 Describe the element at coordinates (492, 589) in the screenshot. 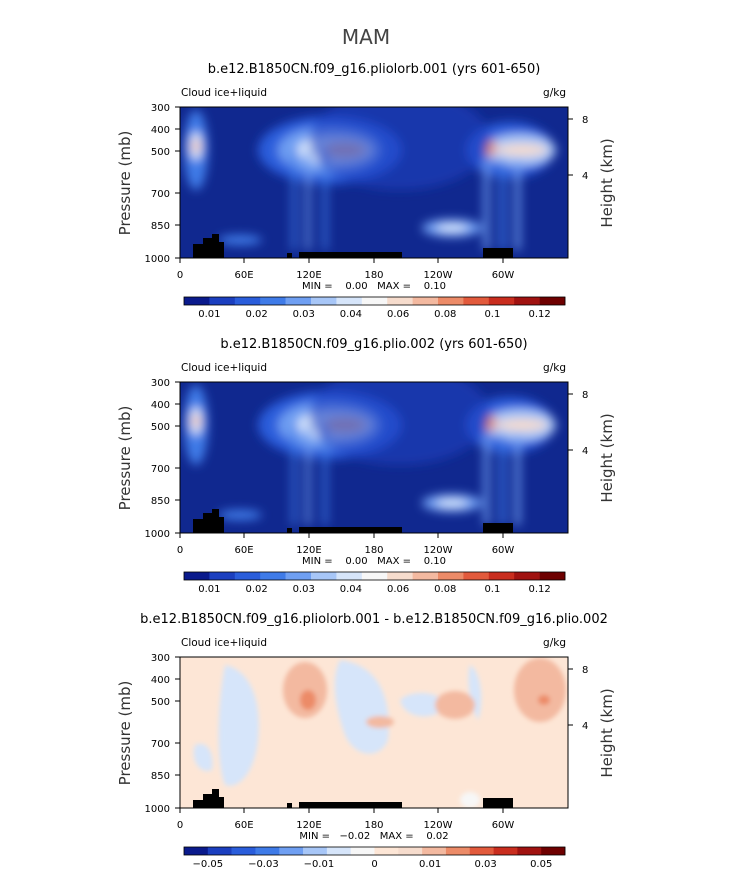

I see `colorbar-label: 0.1` at that location.